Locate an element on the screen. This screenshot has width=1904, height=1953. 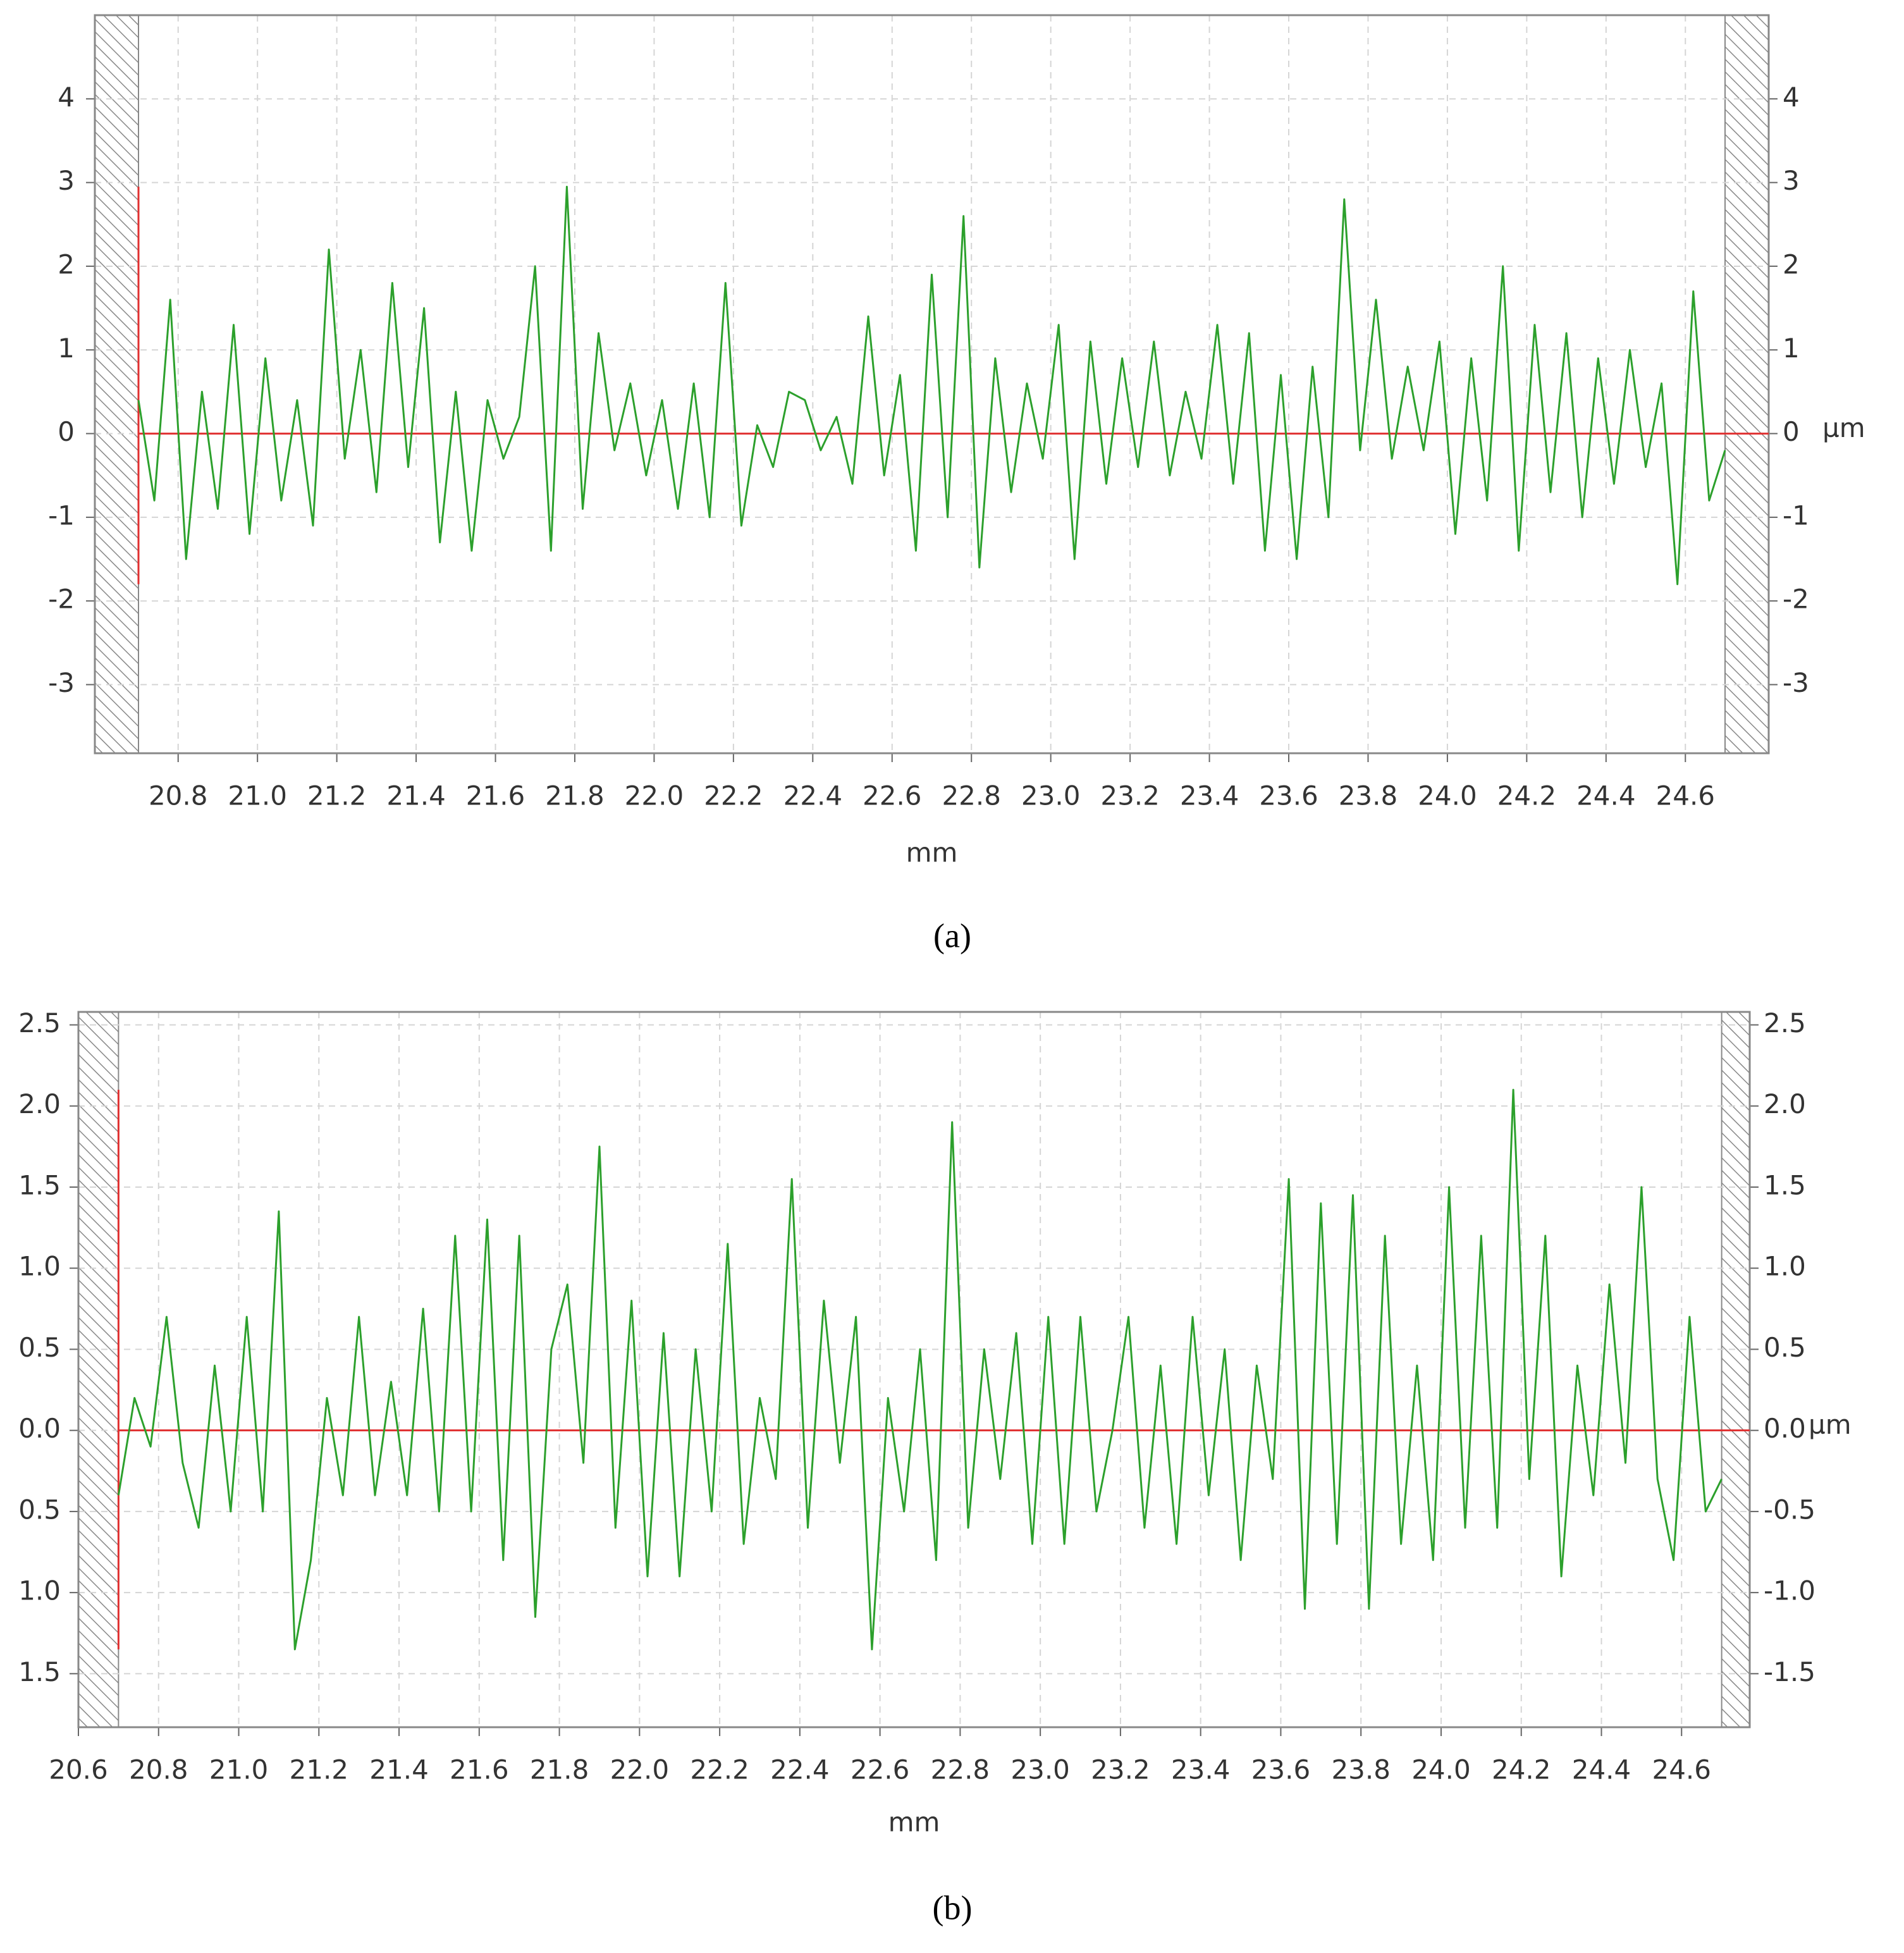
y-tick-label: 3 is located at coordinates (66, 180).